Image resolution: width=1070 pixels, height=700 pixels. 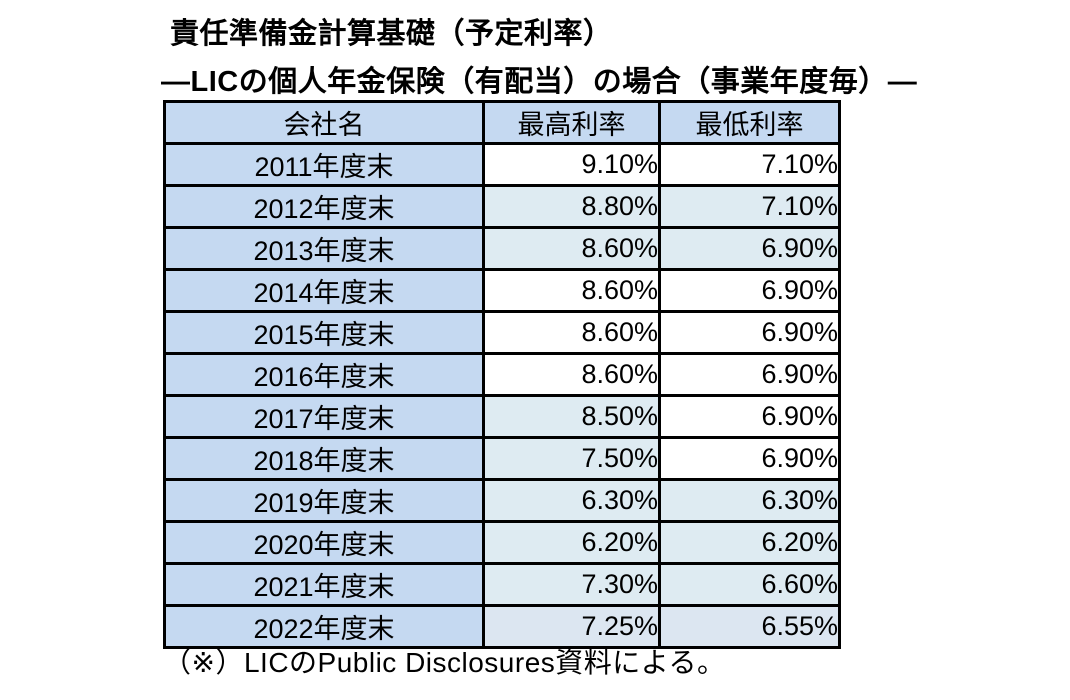 What do you see at coordinates (324, 206) in the screenshot?
I see `year-cell: 2012年度末` at bounding box center [324, 206].